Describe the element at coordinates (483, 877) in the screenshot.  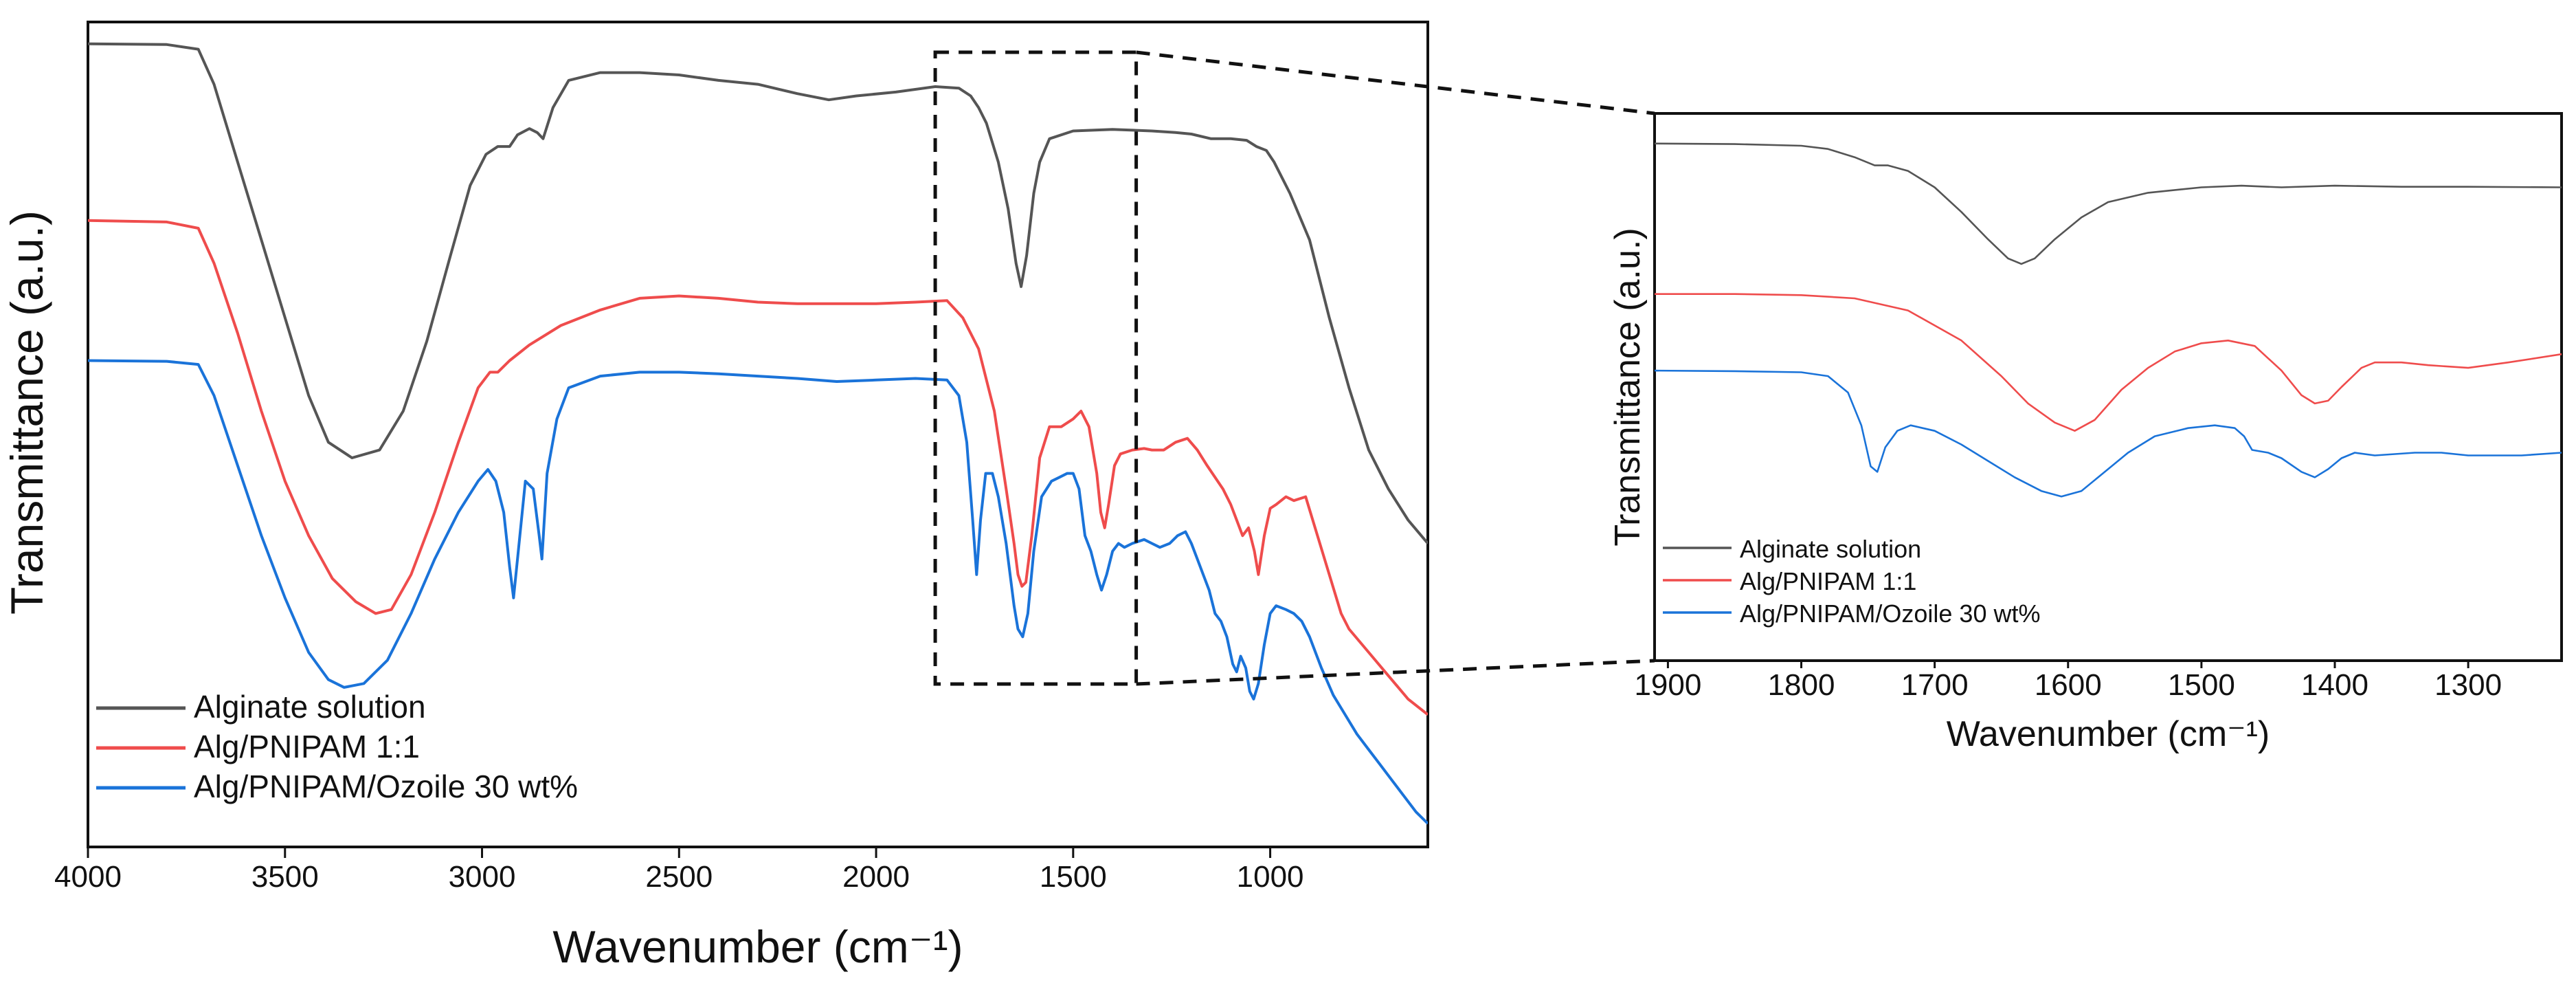
I see `main-x-tick-label-3000: 3000` at that location.